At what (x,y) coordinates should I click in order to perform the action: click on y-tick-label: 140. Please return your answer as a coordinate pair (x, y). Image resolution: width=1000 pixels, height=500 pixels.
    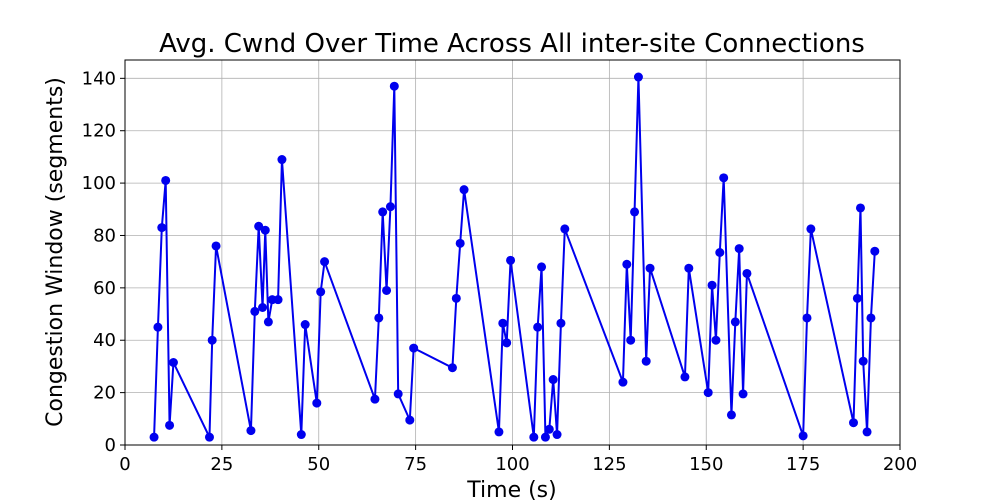
    Looking at the image, I should click on (99, 78).